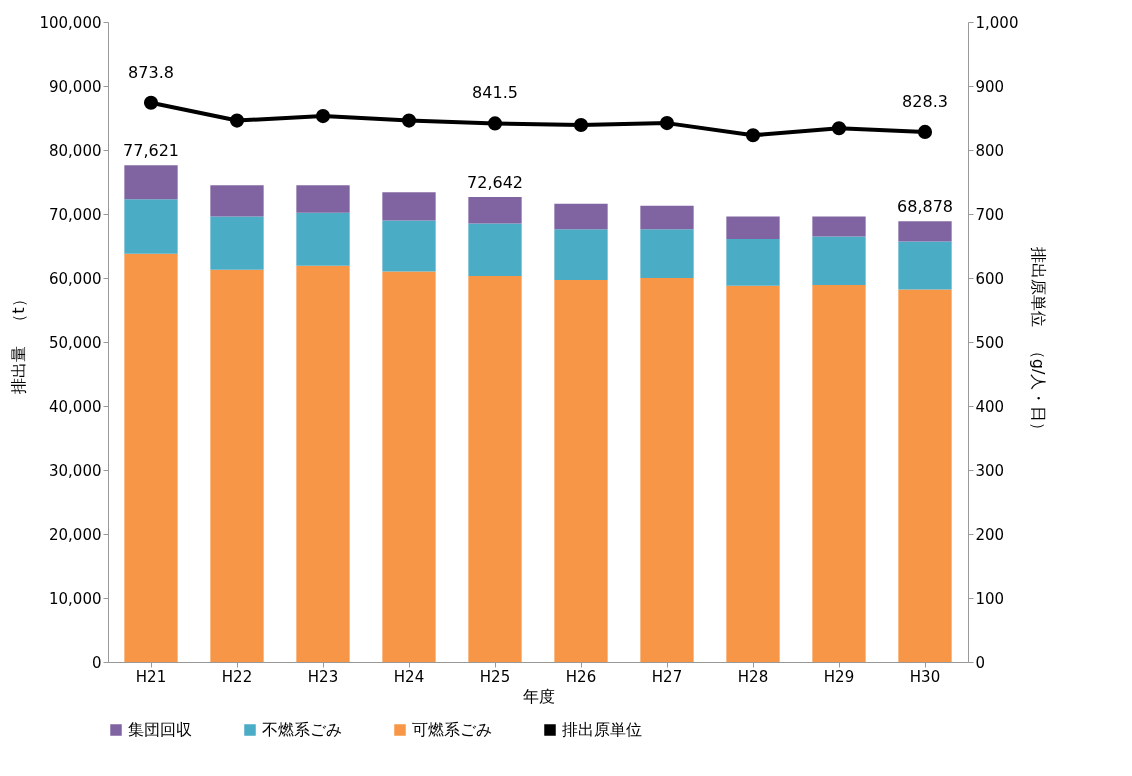 Image resolution: width=1132 pixels, height=776 pixels. I want to click on y-tick-label: 30,000, so click(75, 470).